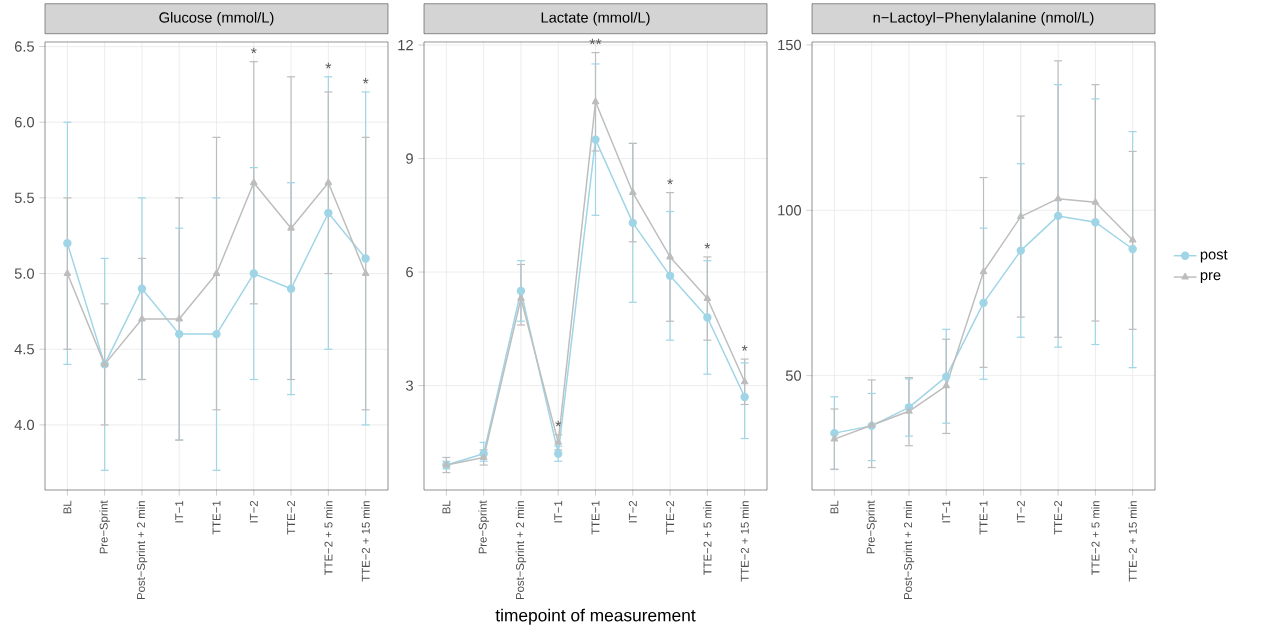  What do you see at coordinates (24, 425) in the screenshot?
I see `y-tick-label: 4.0` at bounding box center [24, 425].